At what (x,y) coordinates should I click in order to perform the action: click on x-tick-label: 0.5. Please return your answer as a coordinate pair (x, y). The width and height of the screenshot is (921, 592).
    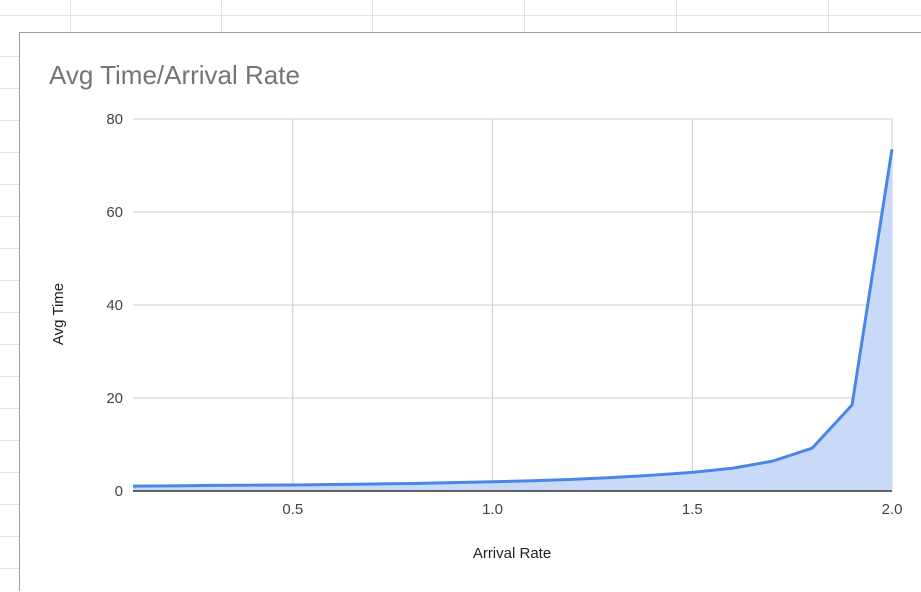
    Looking at the image, I should click on (292, 509).